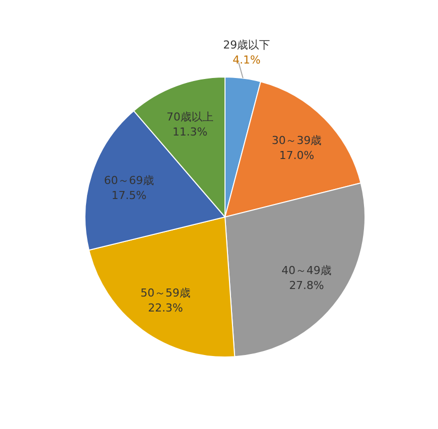 This screenshot has height=429, width=438. Describe the element at coordinates (165, 293) in the screenshot. I see `slice-label: 50～59歳` at that location.